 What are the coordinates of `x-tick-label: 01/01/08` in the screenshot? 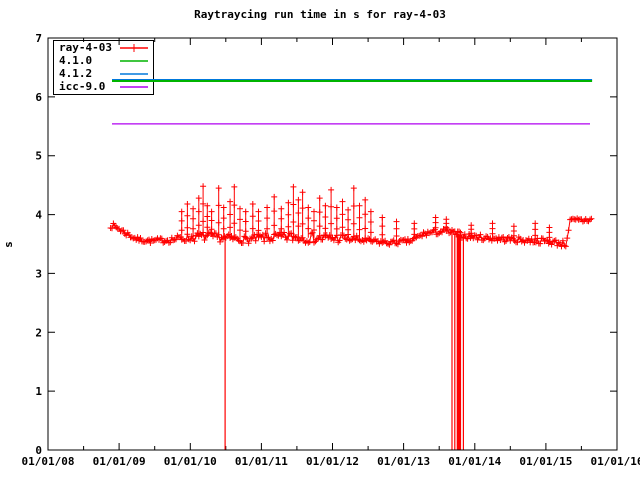 It's located at (48, 461).